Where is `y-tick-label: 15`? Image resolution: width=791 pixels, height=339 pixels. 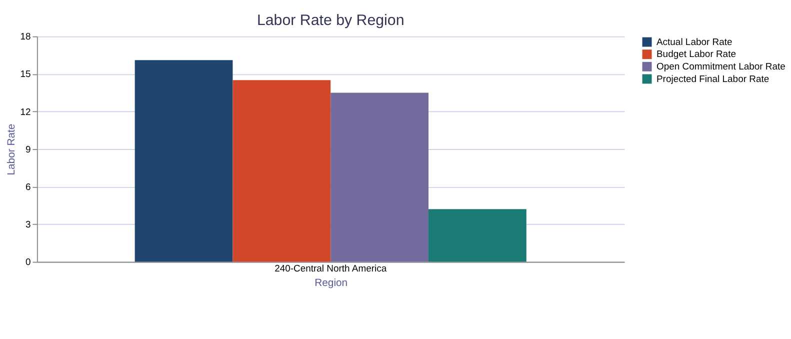 y-tick-label: 15 is located at coordinates (25, 74).